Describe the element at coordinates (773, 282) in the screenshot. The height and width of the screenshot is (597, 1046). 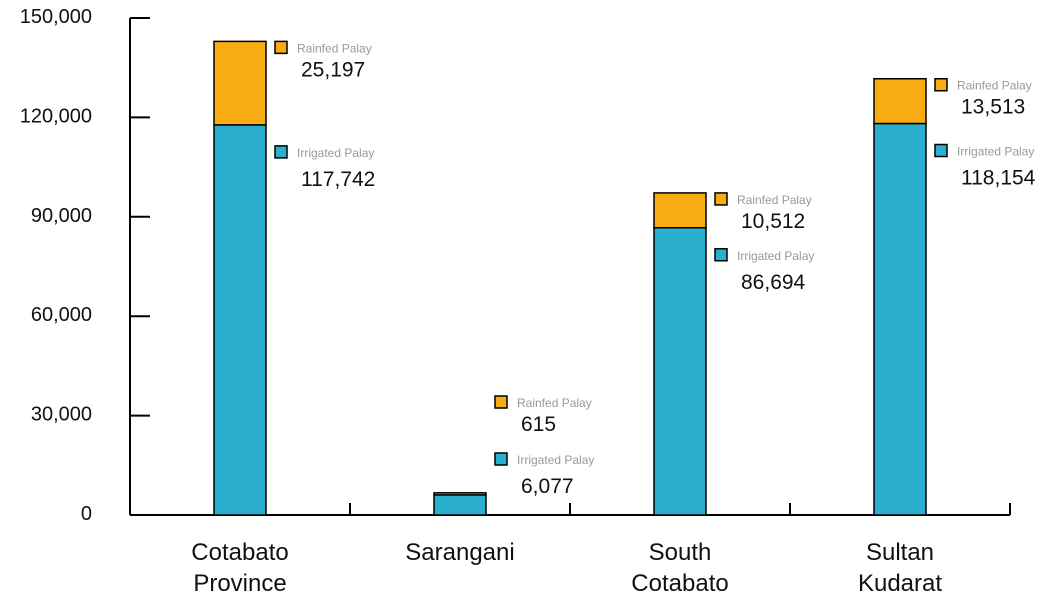
I see `data-label-irrigated: 86,694` at that location.